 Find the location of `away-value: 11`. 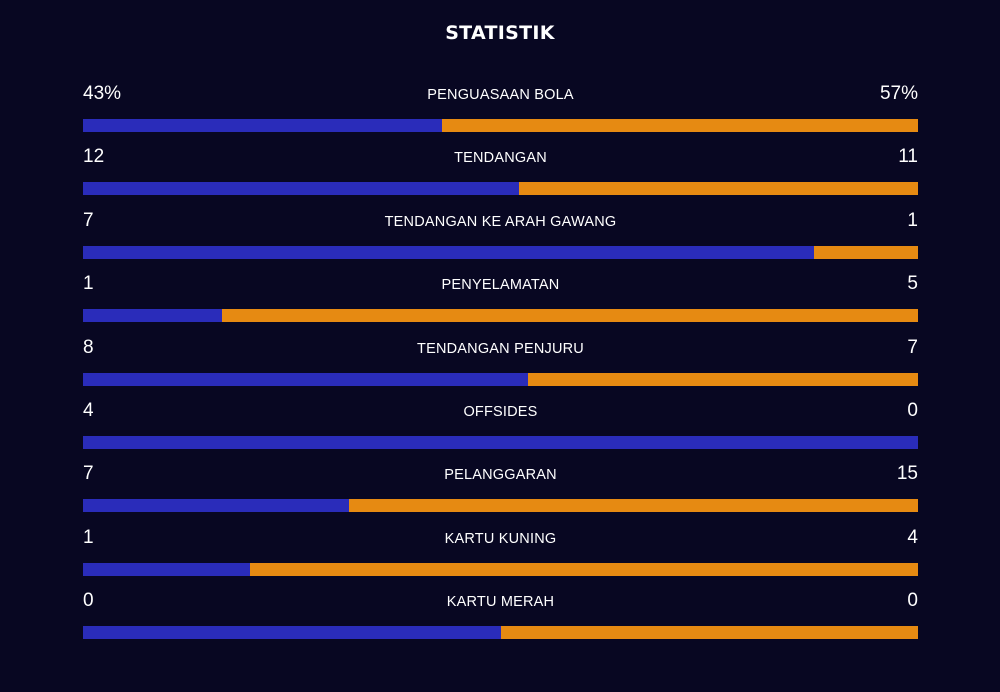

away-value: 11 is located at coordinates (908, 157).